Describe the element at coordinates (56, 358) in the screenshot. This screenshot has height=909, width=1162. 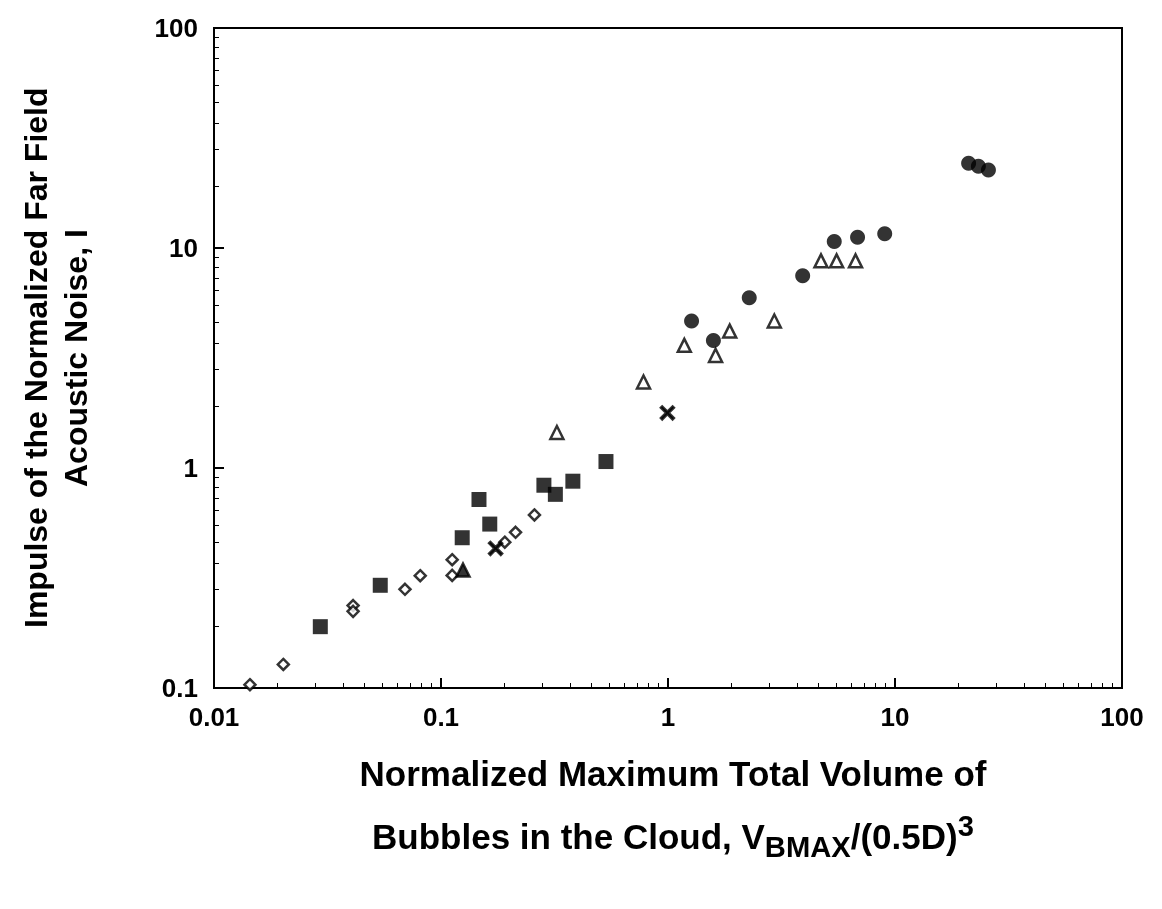
I see `y-axis-title: Impulse of the Normalized Far Field Acoustic Noise, I` at that location.